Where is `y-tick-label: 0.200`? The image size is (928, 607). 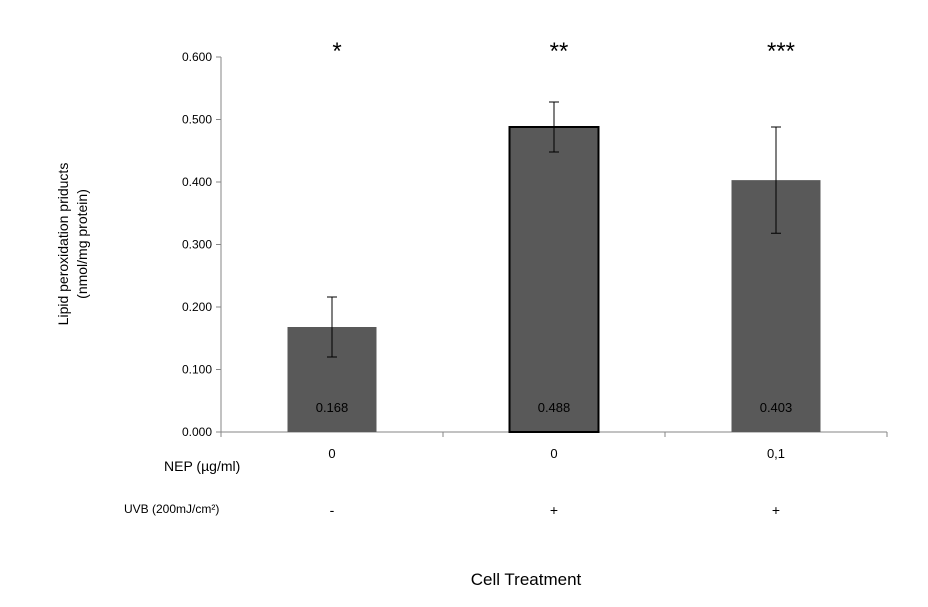
y-tick-label: 0.200 is located at coordinates (197, 307).